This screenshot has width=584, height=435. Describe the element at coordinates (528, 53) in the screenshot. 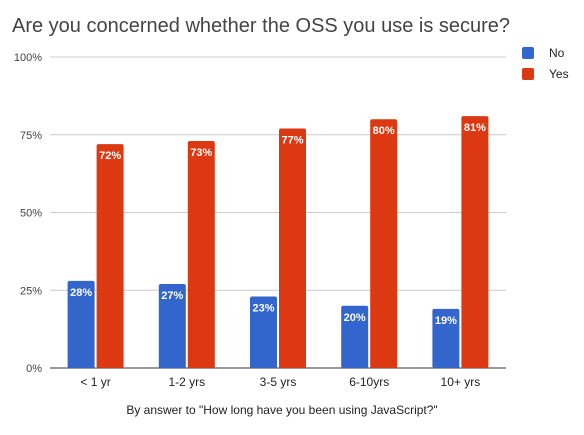

I see `legend-swatch-no` at that location.